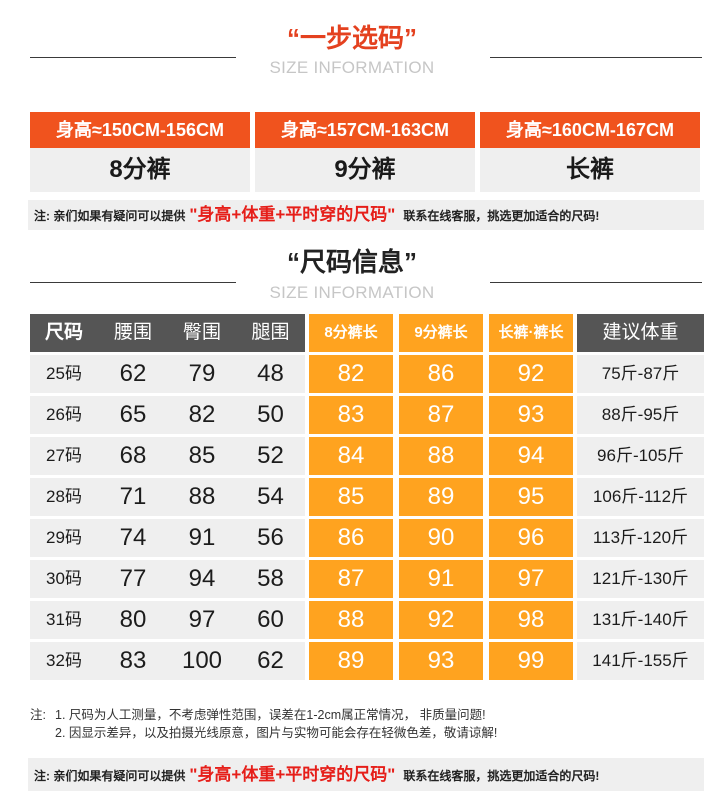  What do you see at coordinates (133, 456) in the screenshot?
I see `waist-cell: 68` at bounding box center [133, 456].